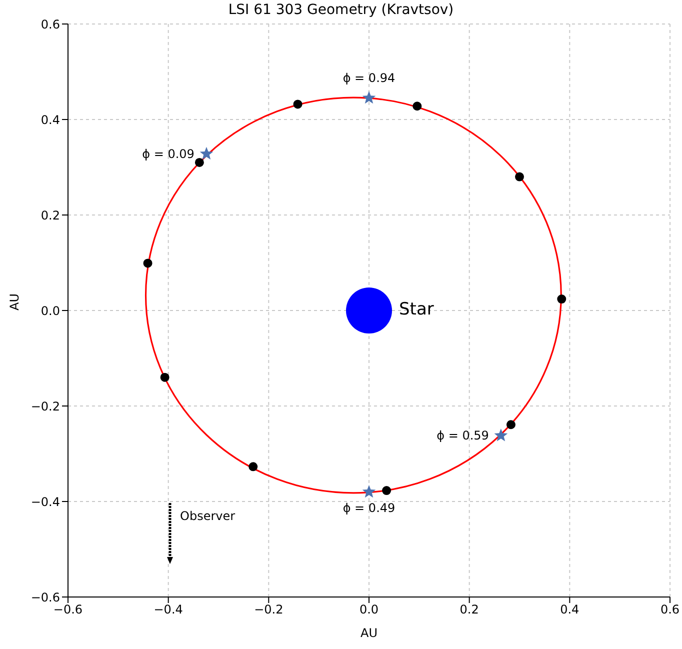 This screenshot has height=649, width=682. I want to click on x-tick-label: 0.0, so click(369, 609).